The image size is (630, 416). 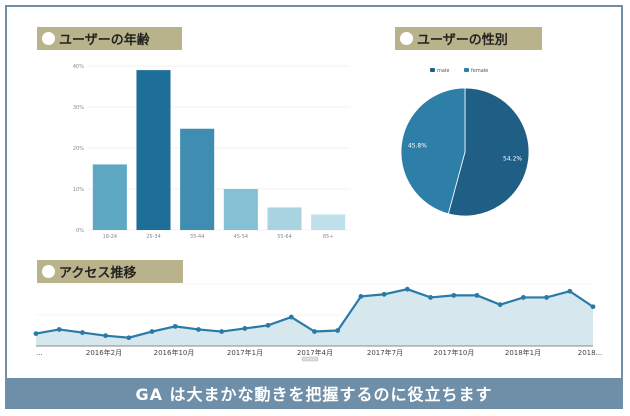 What do you see at coordinates (153, 237) in the screenshot?
I see `x-tick-label: 25-34` at bounding box center [153, 237].